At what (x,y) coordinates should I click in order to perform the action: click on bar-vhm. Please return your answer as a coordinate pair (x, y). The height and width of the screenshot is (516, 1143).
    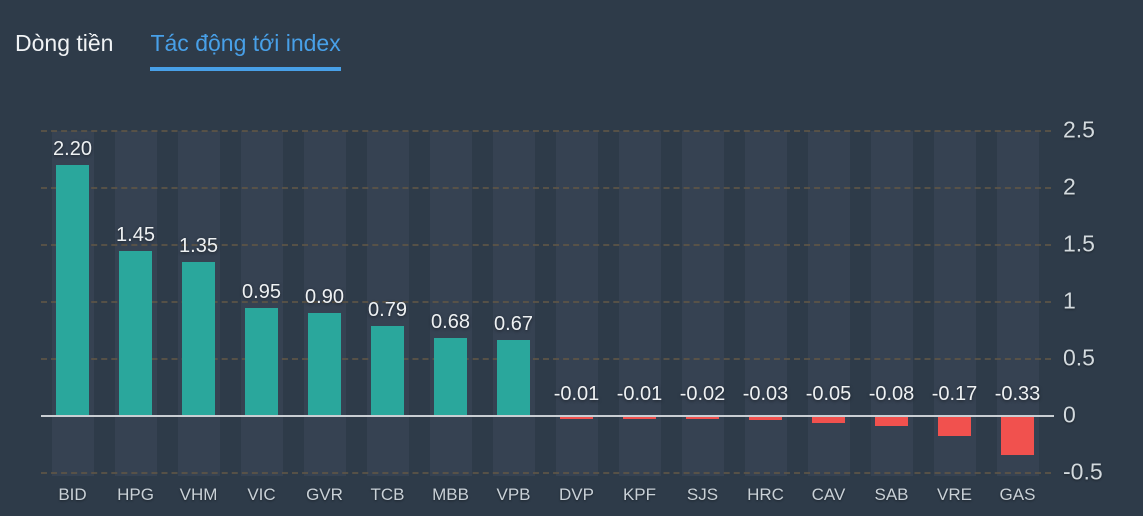
    Looking at the image, I should click on (198, 339).